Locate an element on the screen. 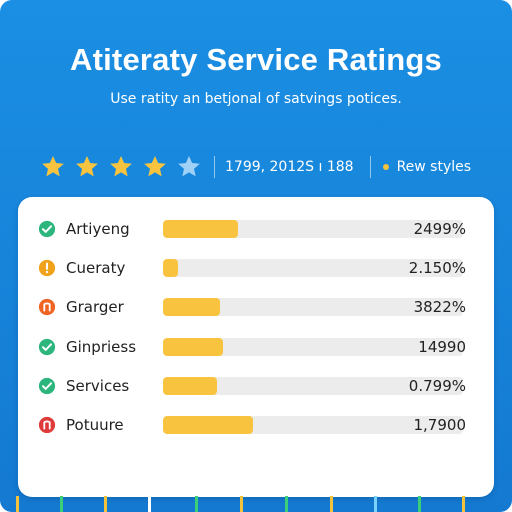  row-label: Grarger is located at coordinates (95, 307).